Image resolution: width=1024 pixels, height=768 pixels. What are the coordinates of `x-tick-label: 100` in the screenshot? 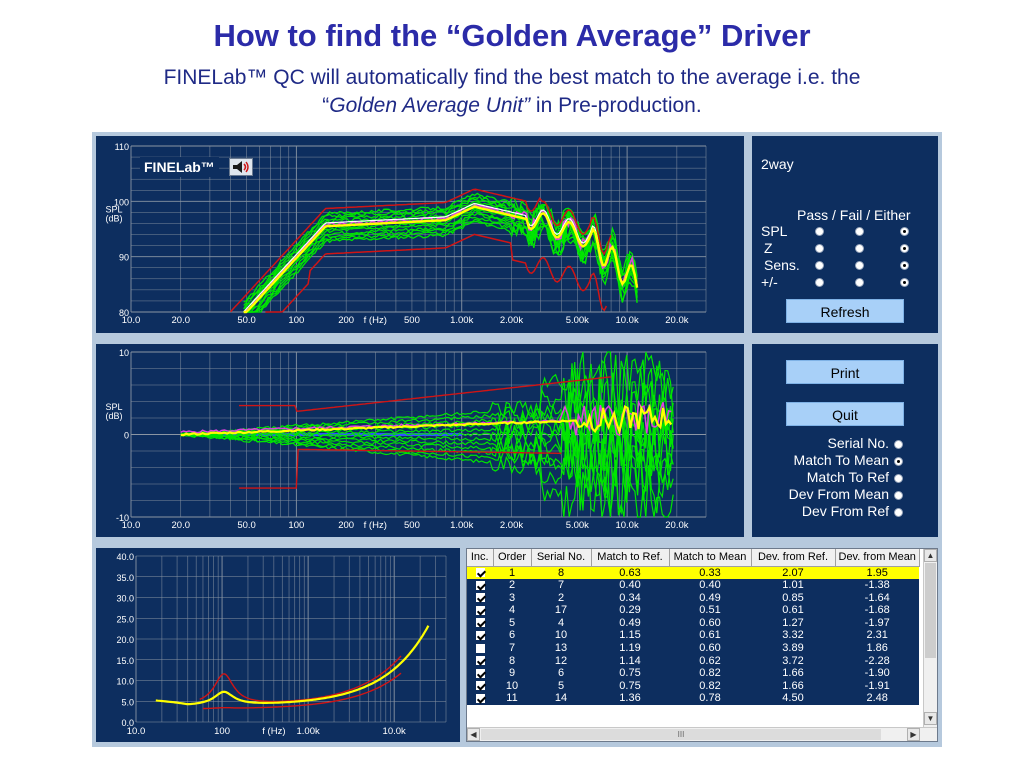 It's located at (296, 525).